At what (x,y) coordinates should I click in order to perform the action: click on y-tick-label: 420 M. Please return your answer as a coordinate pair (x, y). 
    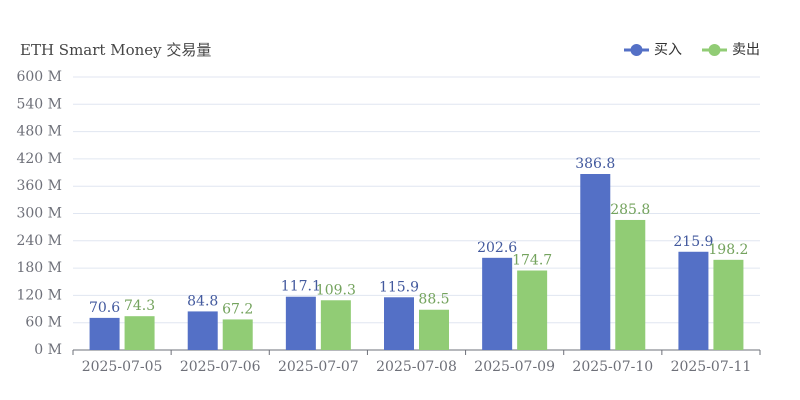
    Looking at the image, I should click on (39, 159).